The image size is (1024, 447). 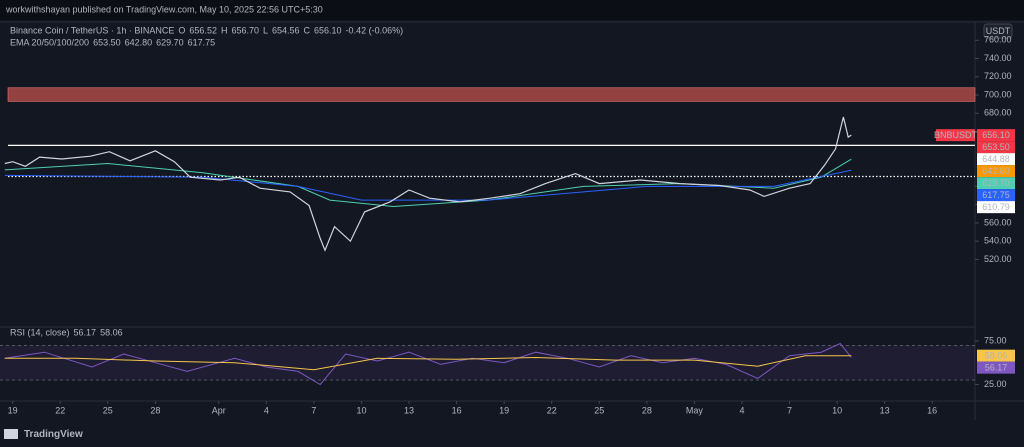 What do you see at coordinates (998, 113) in the screenshot?
I see `y-tick-label: 680.00` at bounding box center [998, 113].